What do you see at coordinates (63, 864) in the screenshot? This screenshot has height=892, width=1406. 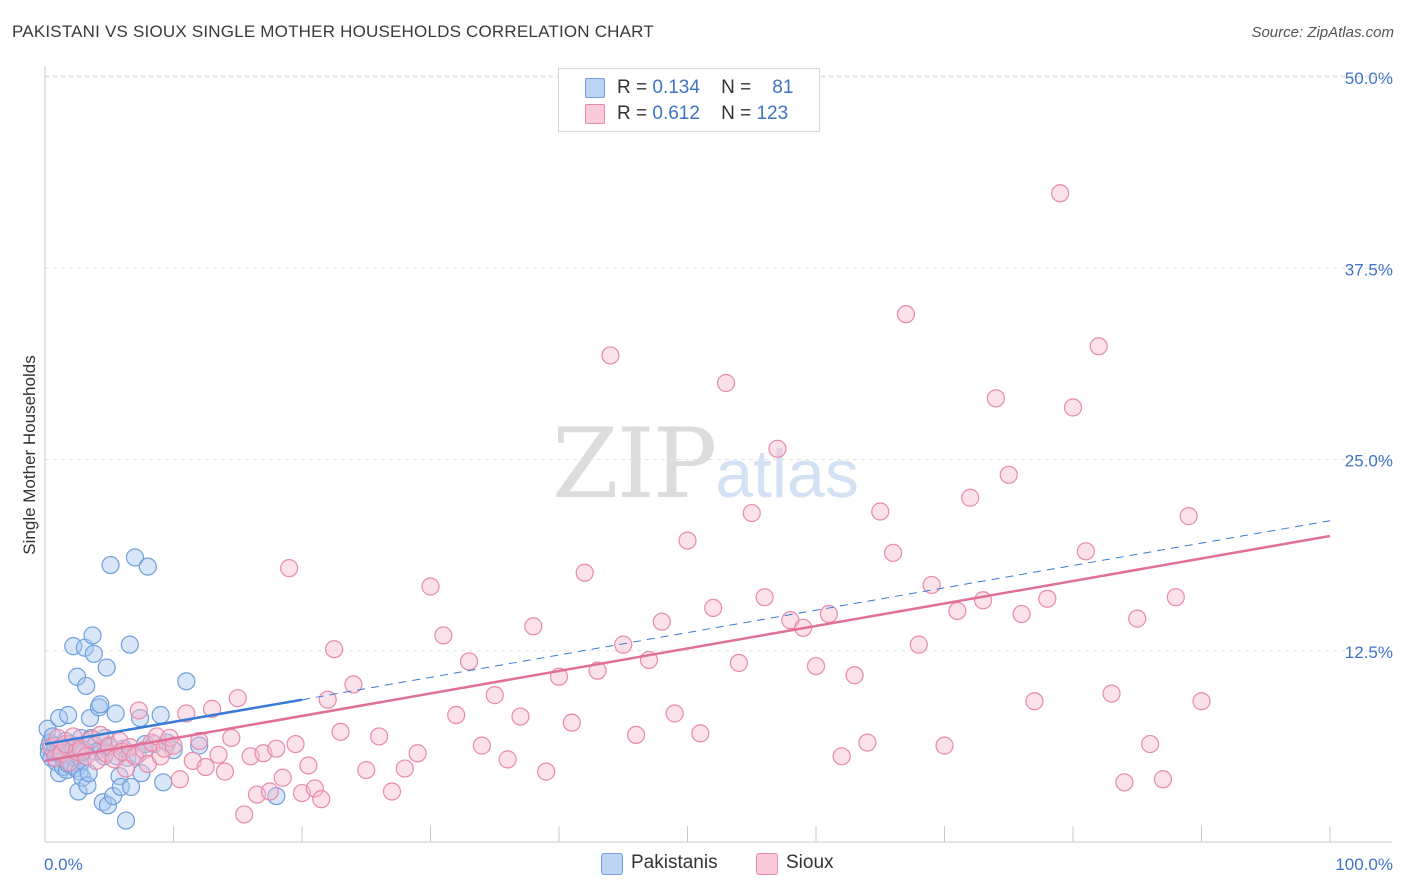 I see `x-tick-label-min: 0.0%` at bounding box center [63, 864].